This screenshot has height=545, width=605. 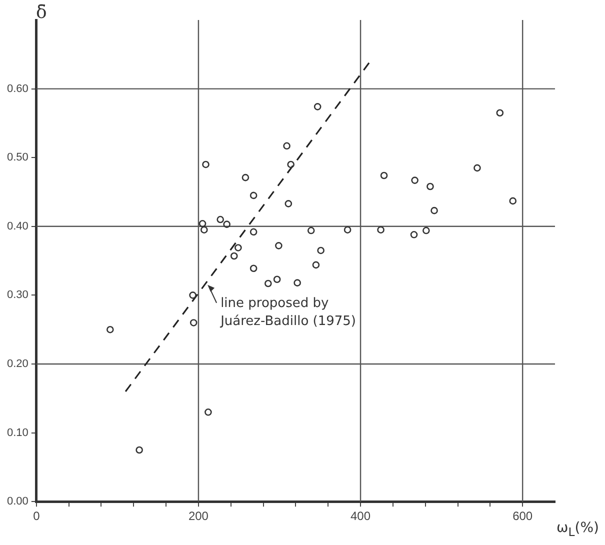 What do you see at coordinates (360, 516) in the screenshot?
I see `x-tick-label: 400` at bounding box center [360, 516].